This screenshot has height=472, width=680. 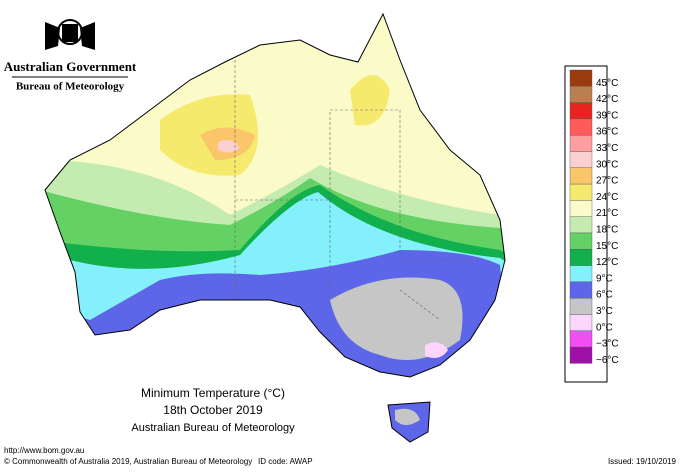 I want to click on legend-label: 12°C, so click(x=607, y=262).